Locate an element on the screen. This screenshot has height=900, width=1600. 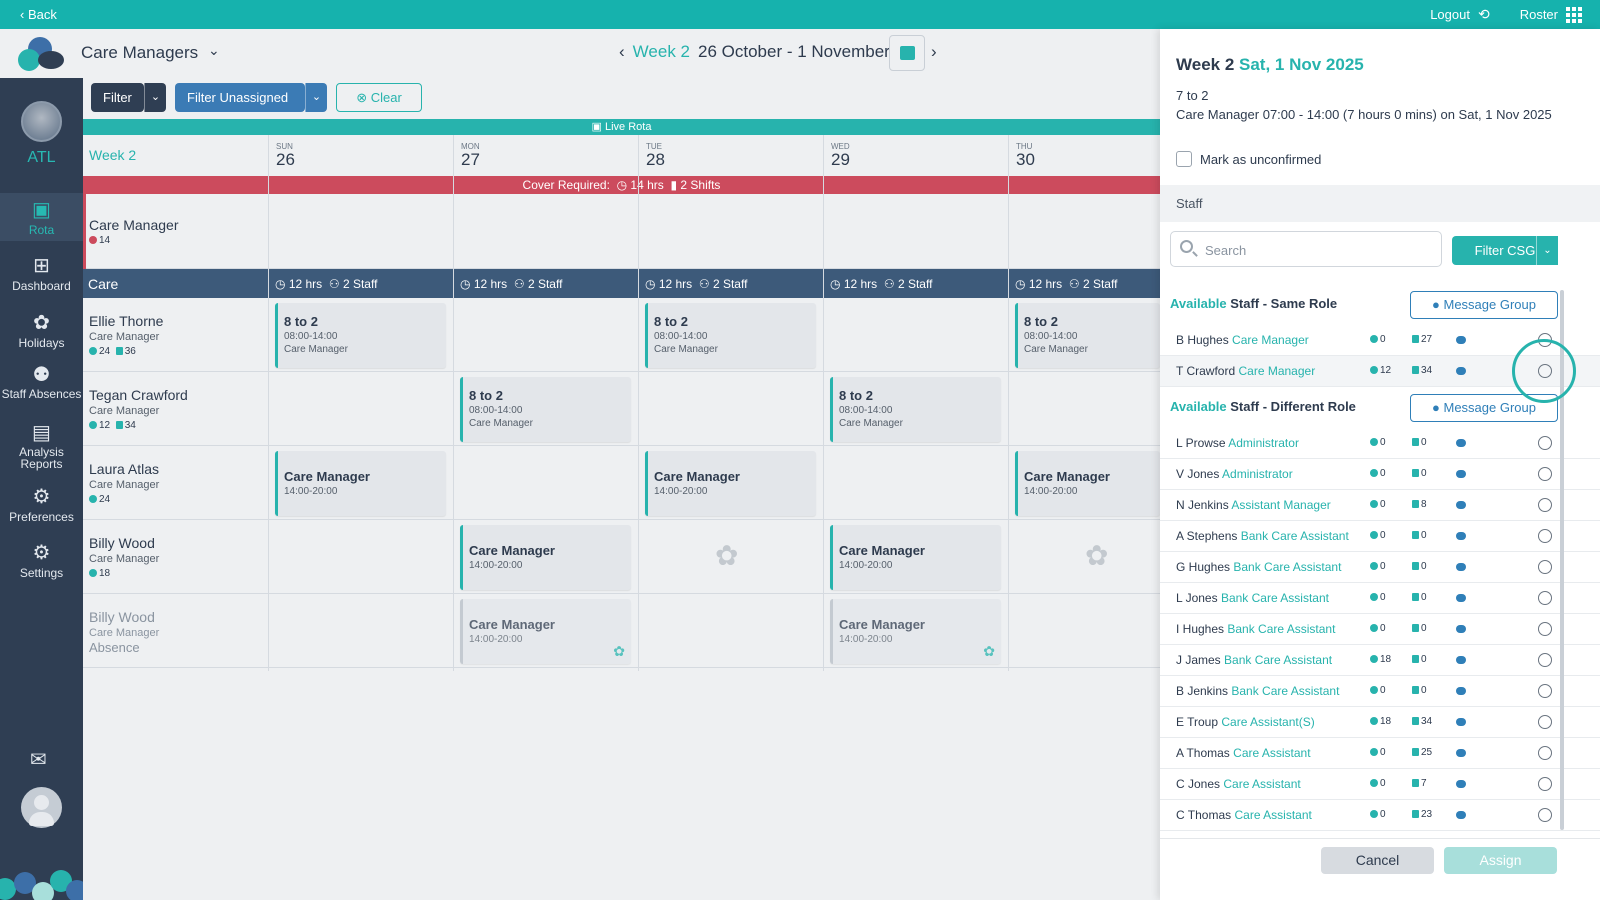
back-link: ‹ Back is located at coordinates (38, 14).